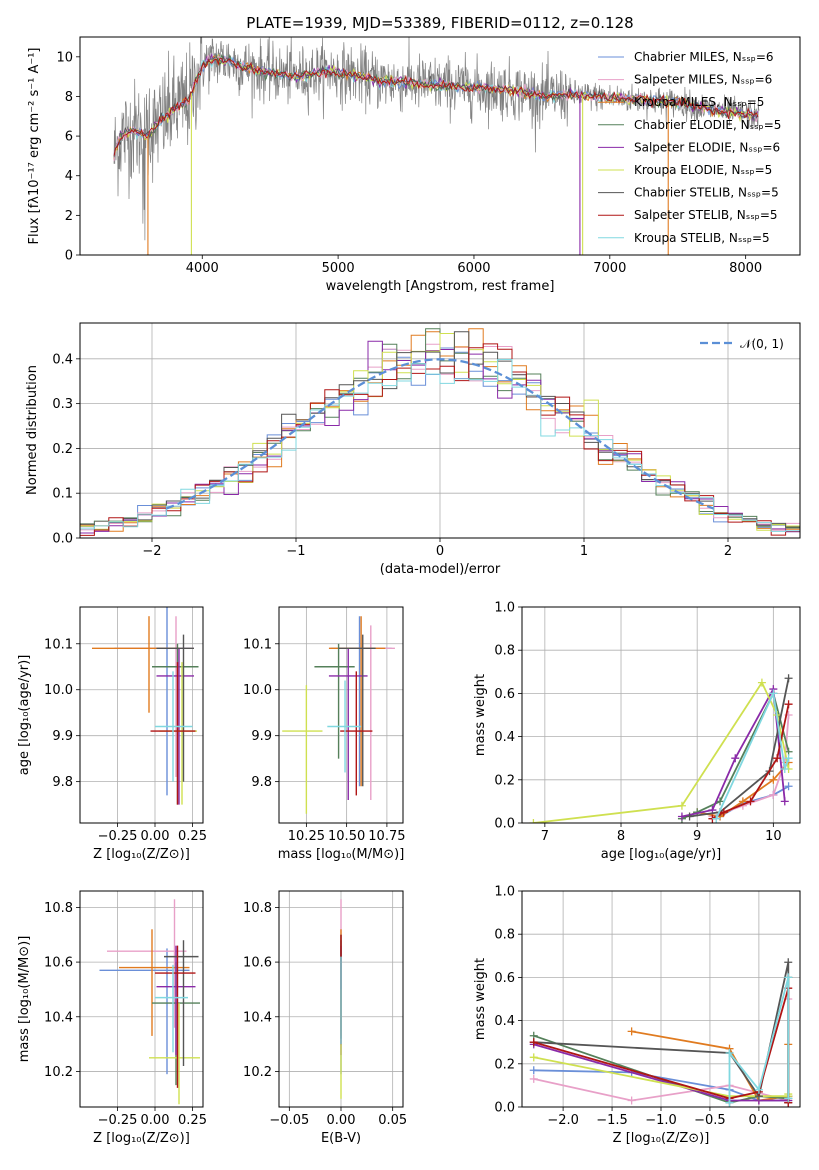 The width and height of the screenshot is (819, 1170). I want to click on weight-vs-age-ytick-label-1: 0.2, so click(504, 780).